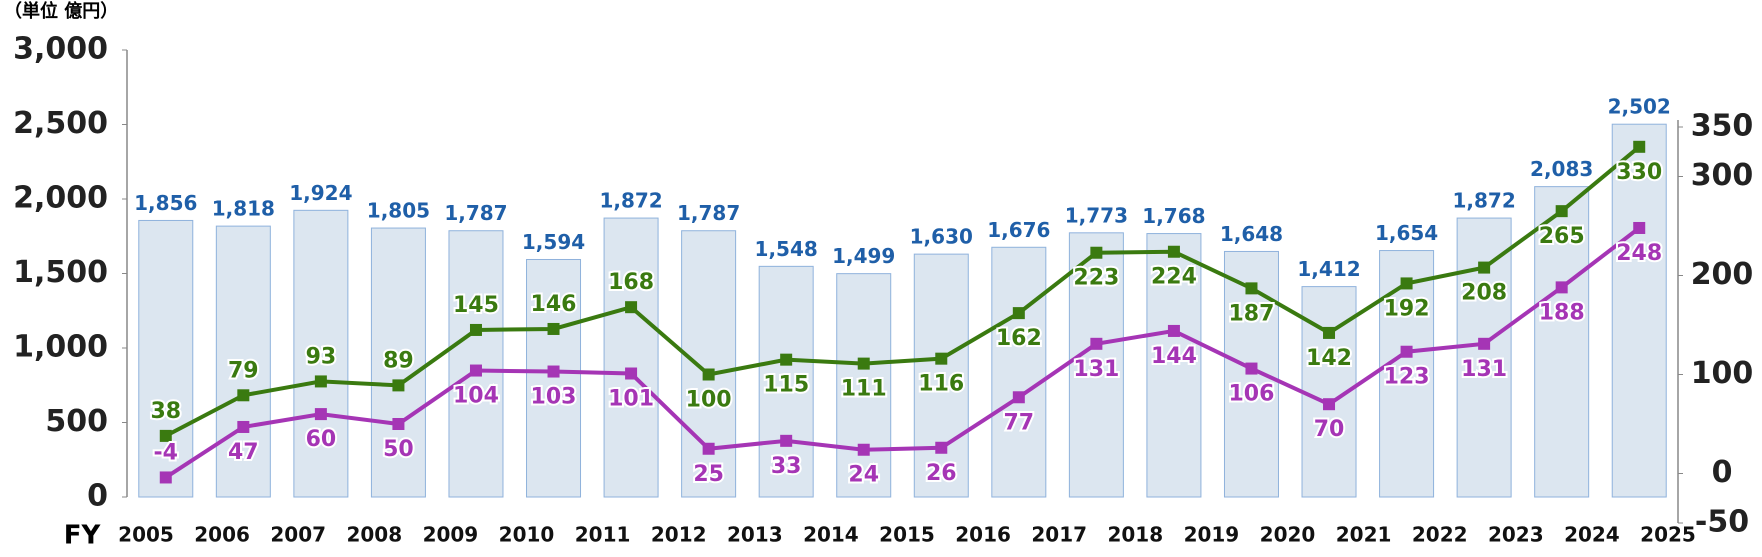  What do you see at coordinates (298, 535) in the screenshot?
I see `x-tick-label: 2007` at bounding box center [298, 535].